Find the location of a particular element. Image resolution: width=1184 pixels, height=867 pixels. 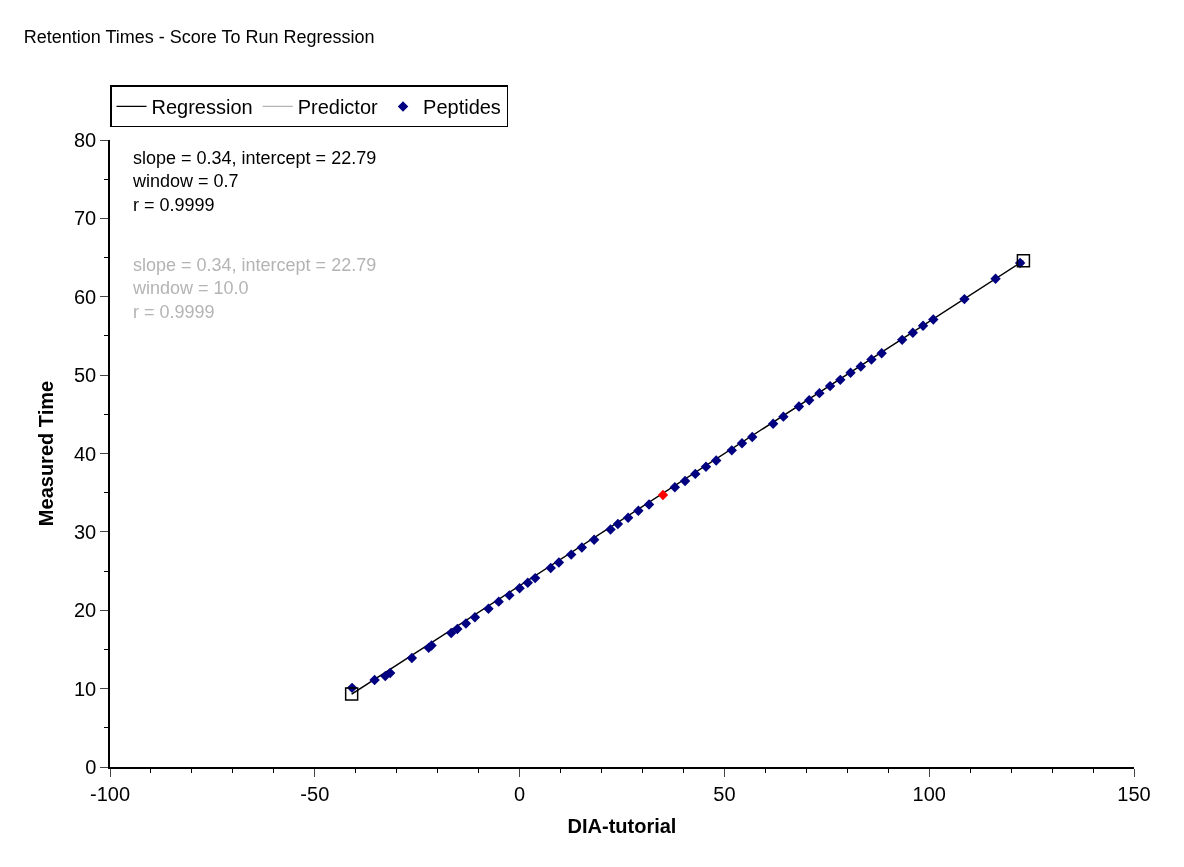

x-axis-title: DIA-tutorial is located at coordinates (622, 825).